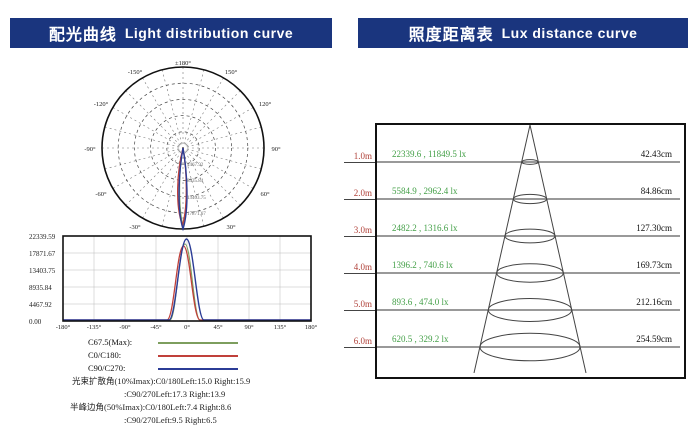 The image size is (700, 430). What do you see at coordinates (101, 104) in the screenshot?
I see `polar-angle-label: -120°` at bounding box center [101, 104].